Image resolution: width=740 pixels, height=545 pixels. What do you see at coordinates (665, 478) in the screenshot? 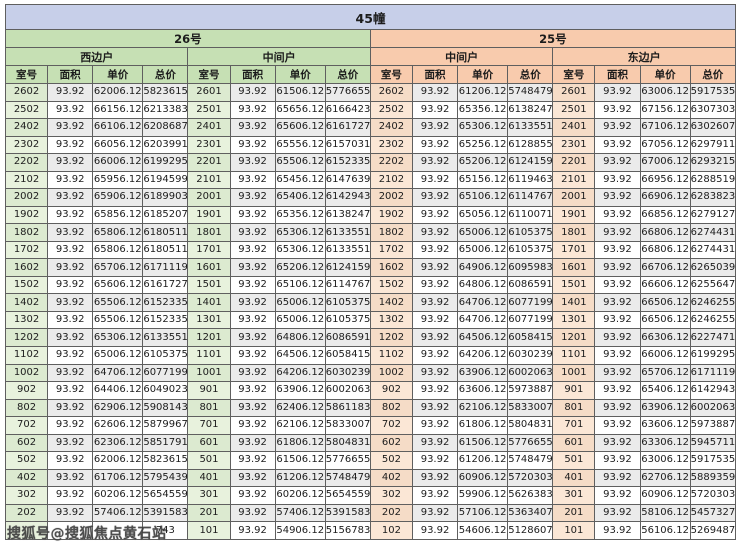
I see `unit-price-cell: 62706.12` at bounding box center [665, 478].